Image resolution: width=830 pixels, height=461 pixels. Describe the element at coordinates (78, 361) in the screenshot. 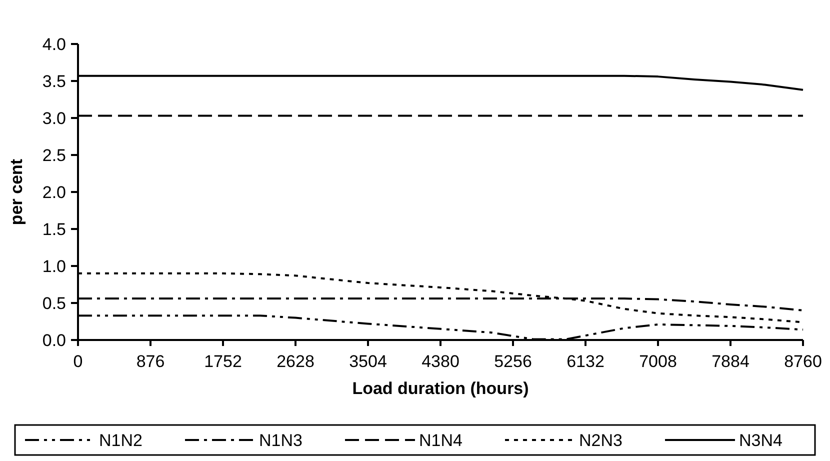

I see `x-tick-label: 0` at that location.